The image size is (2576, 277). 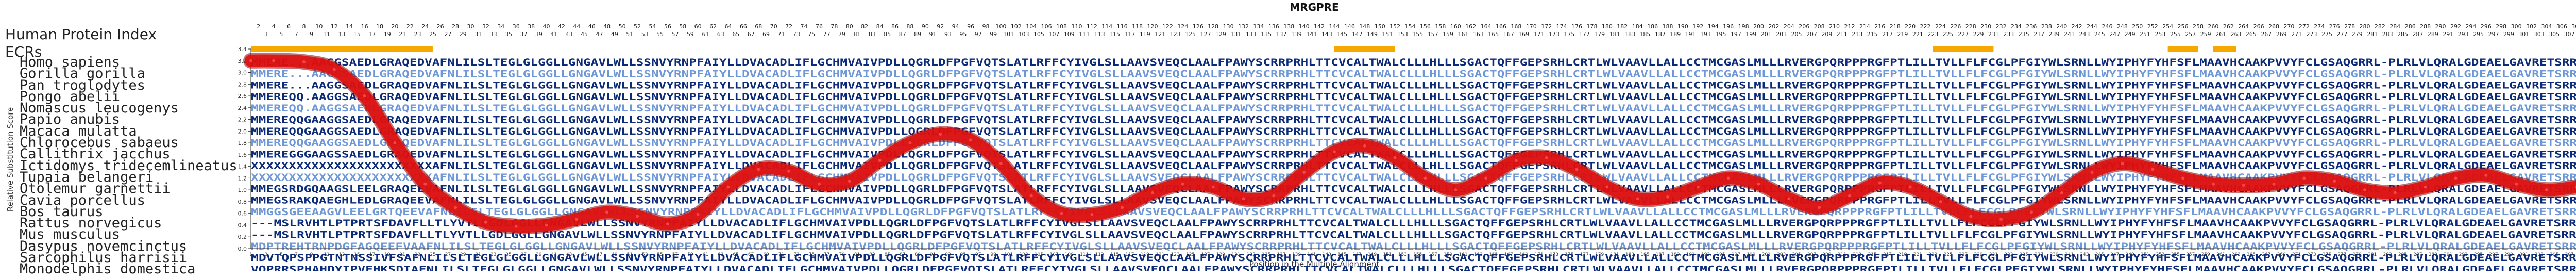 I want to click on human-index-tick-label: 112, so click(x=1092, y=26).